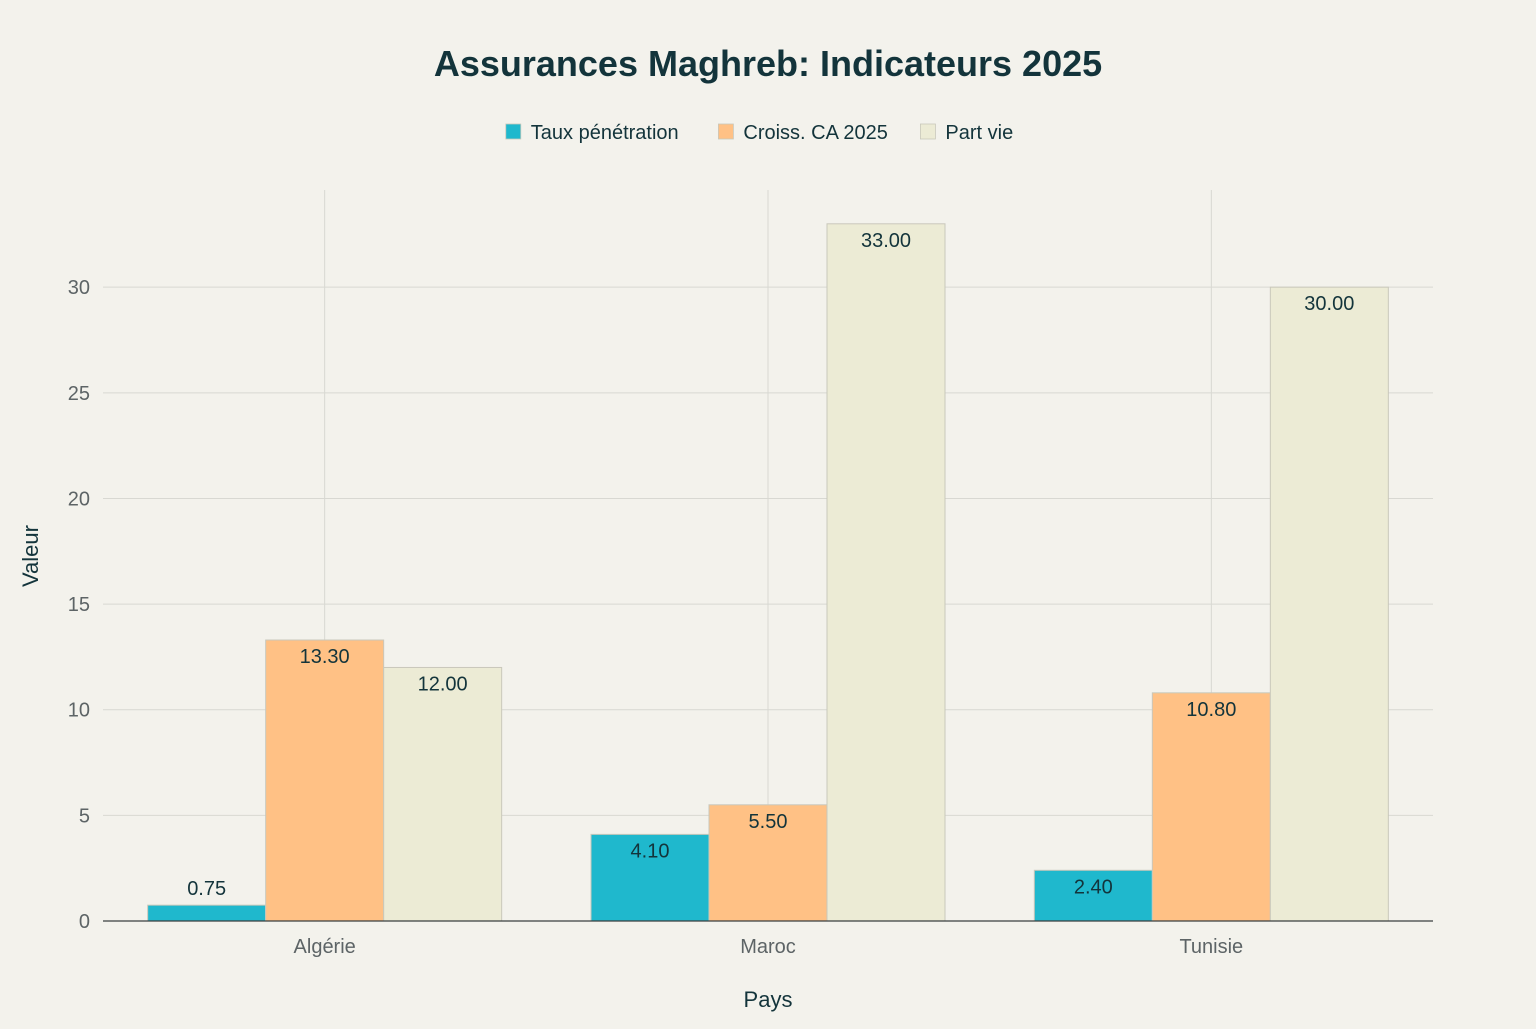 Image resolution: width=1536 pixels, height=1029 pixels. Describe the element at coordinates (768, 999) in the screenshot. I see `x-axis-title: Pays` at that location.